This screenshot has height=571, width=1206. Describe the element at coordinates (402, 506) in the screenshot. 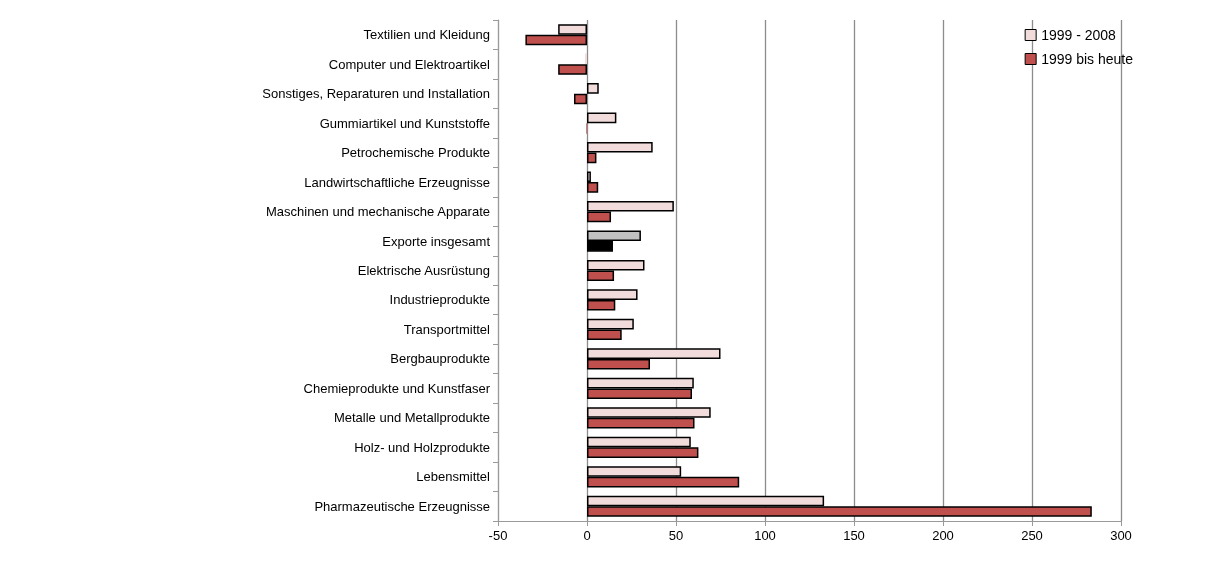

I see `y-tick-label: Pharmazeutische Erzeugnisse` at that location.